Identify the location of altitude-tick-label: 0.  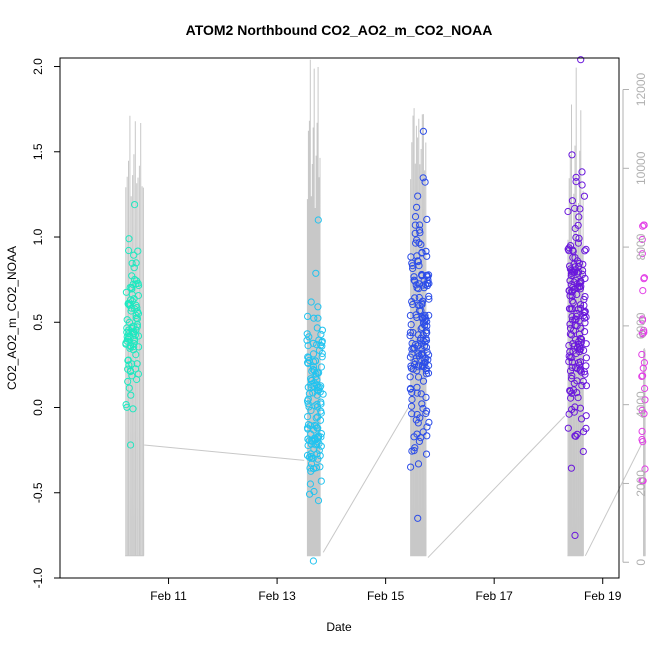
(641, 562).